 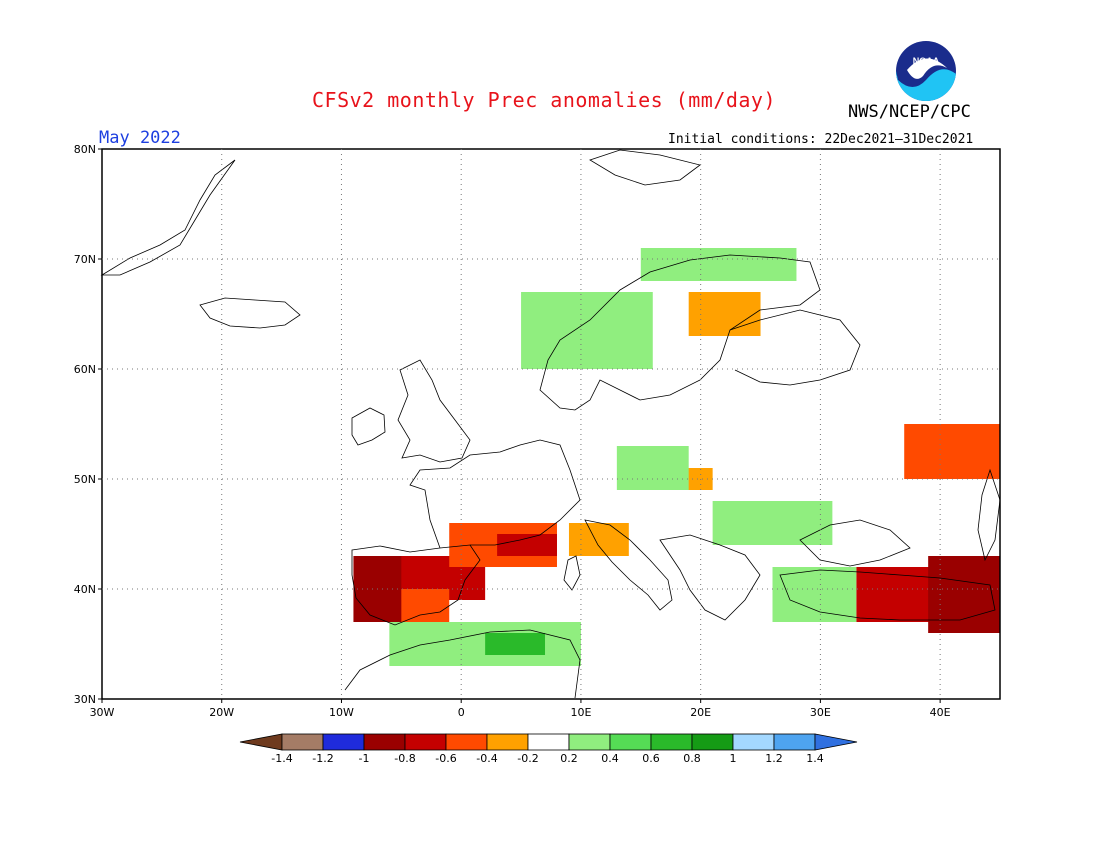 I want to click on lon-tick-label: 40E, so click(x=940, y=712).